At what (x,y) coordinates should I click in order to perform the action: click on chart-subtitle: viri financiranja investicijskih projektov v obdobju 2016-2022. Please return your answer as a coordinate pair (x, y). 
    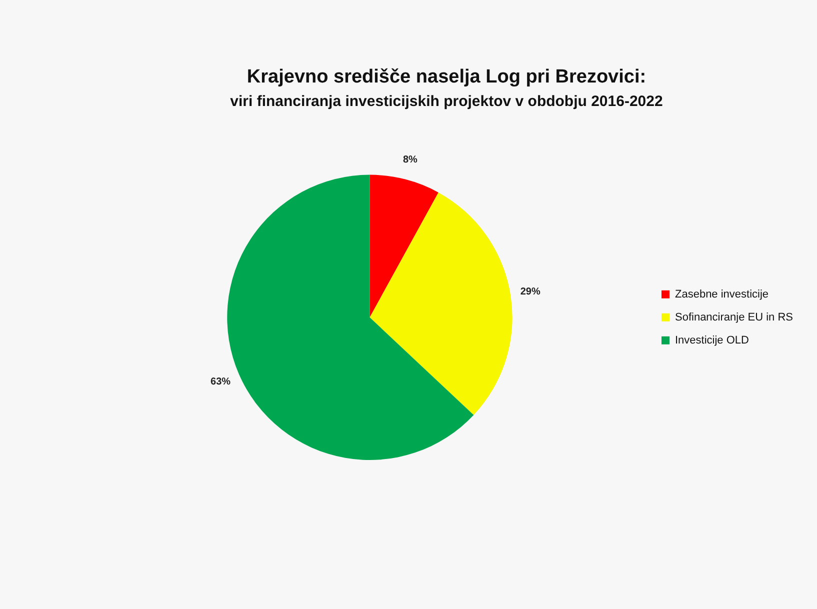
    Looking at the image, I should click on (446, 101).